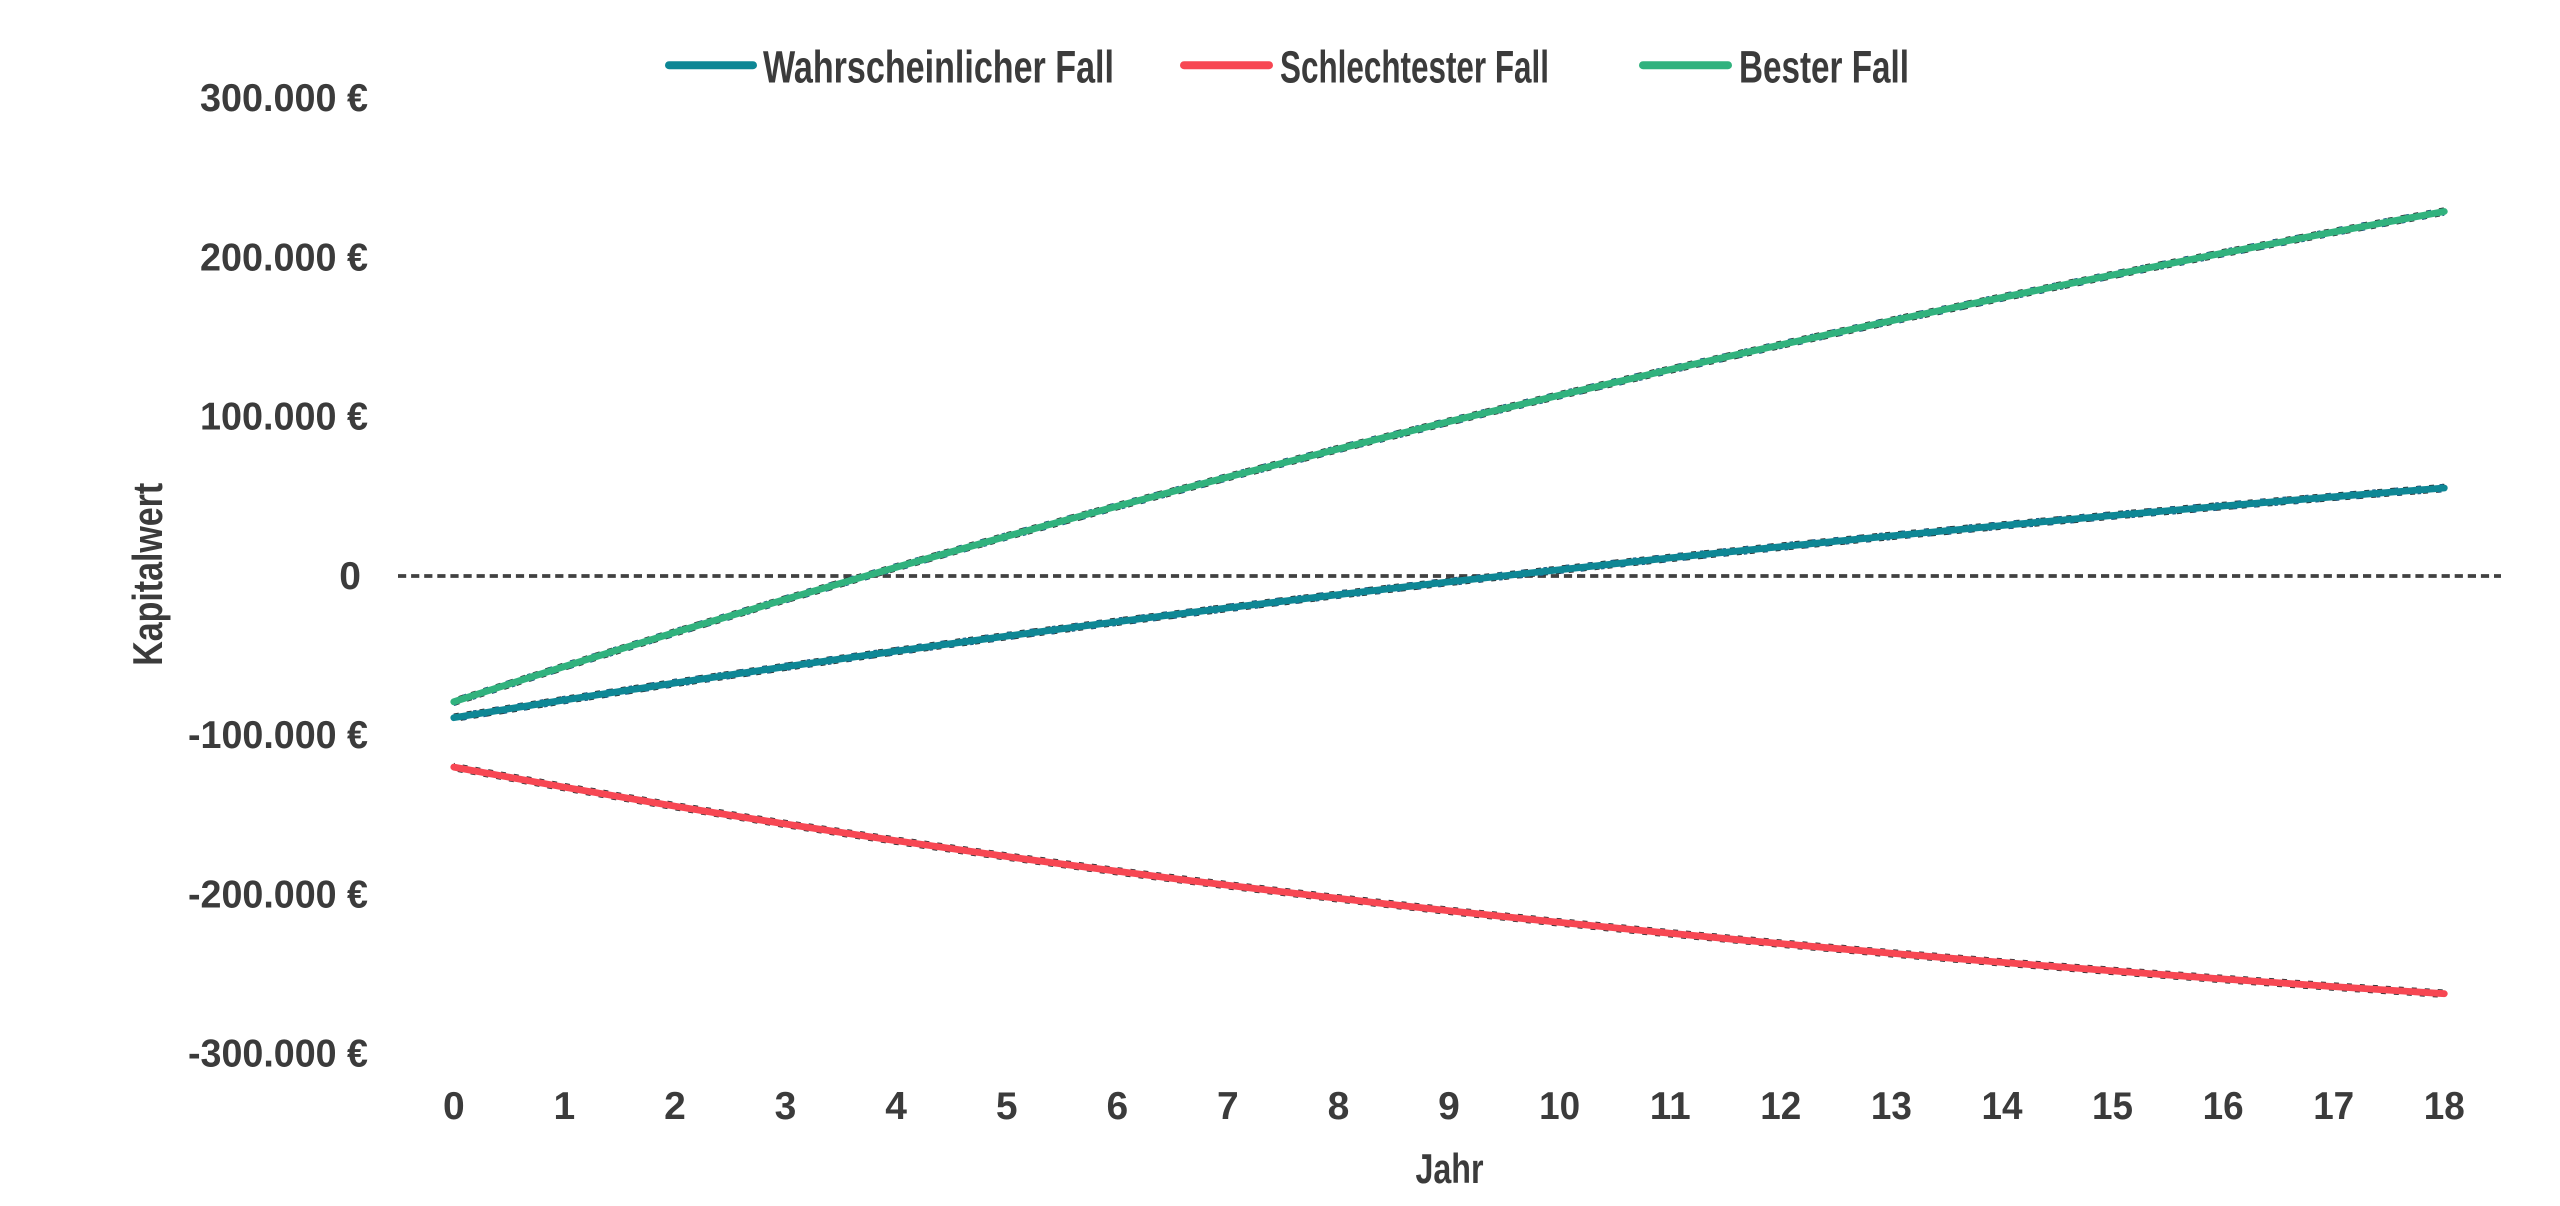 This screenshot has width=2560, height=1206. Describe the element at coordinates (1339, 1106) in the screenshot. I see `svg-text: 8` at that location.